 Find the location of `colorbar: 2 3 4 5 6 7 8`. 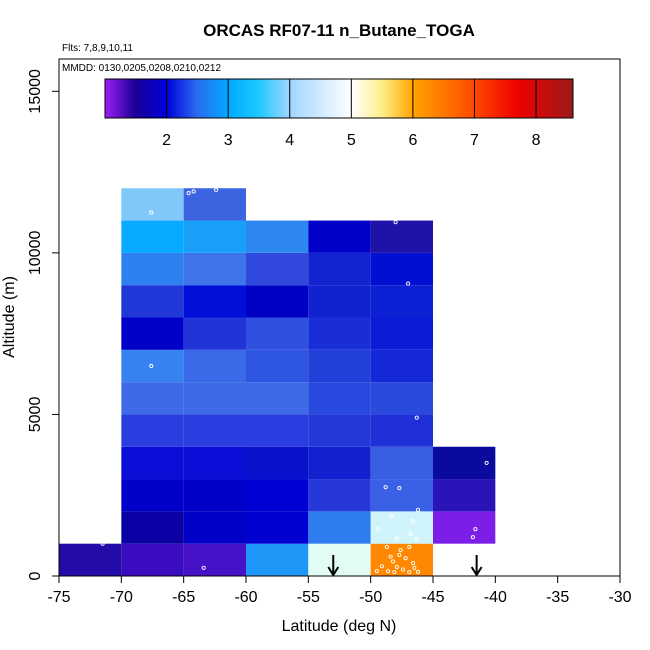

colorbar: 2 3 4 5 6 7 8 is located at coordinates (339, 113).